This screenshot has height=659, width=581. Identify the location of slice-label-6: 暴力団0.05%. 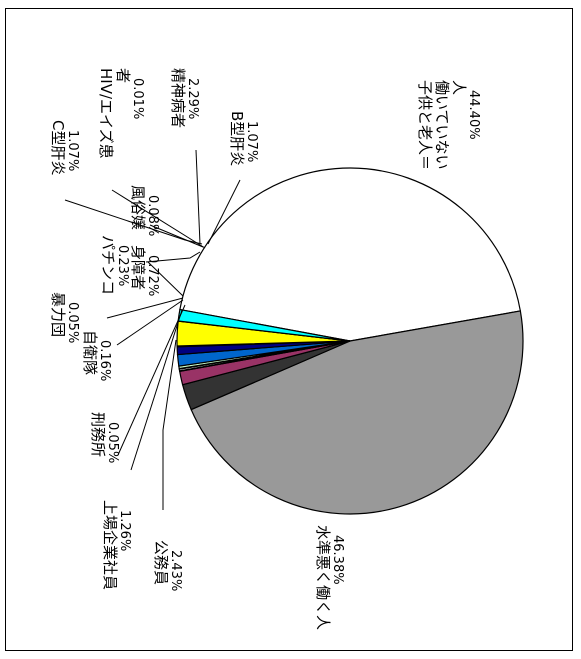
(64, 317).